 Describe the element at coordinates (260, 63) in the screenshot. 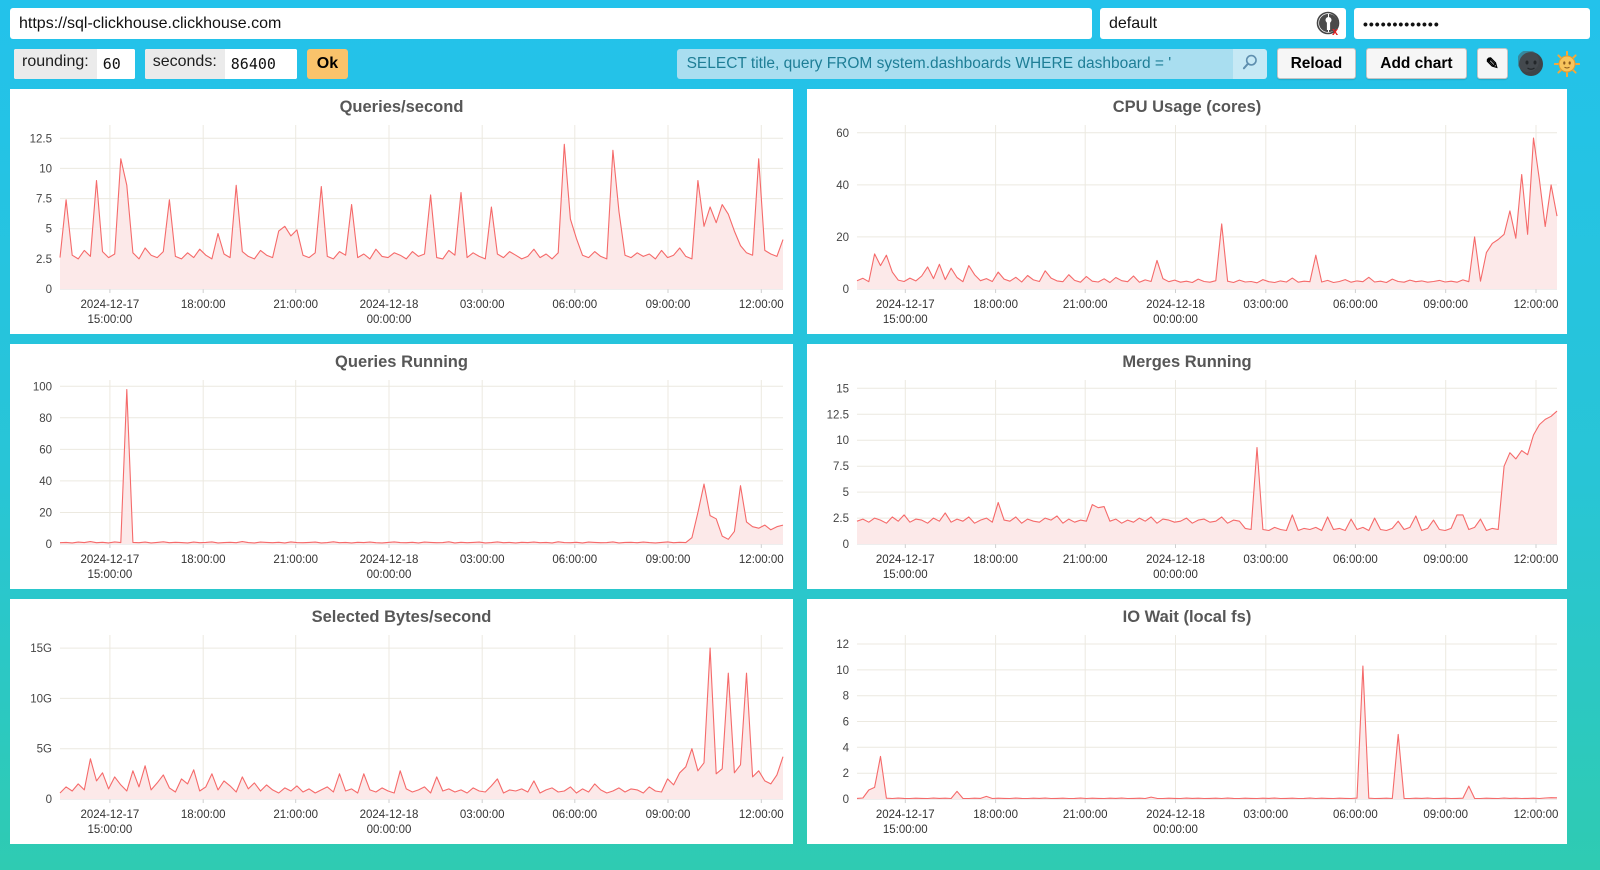

I see `seconds-input` at that location.